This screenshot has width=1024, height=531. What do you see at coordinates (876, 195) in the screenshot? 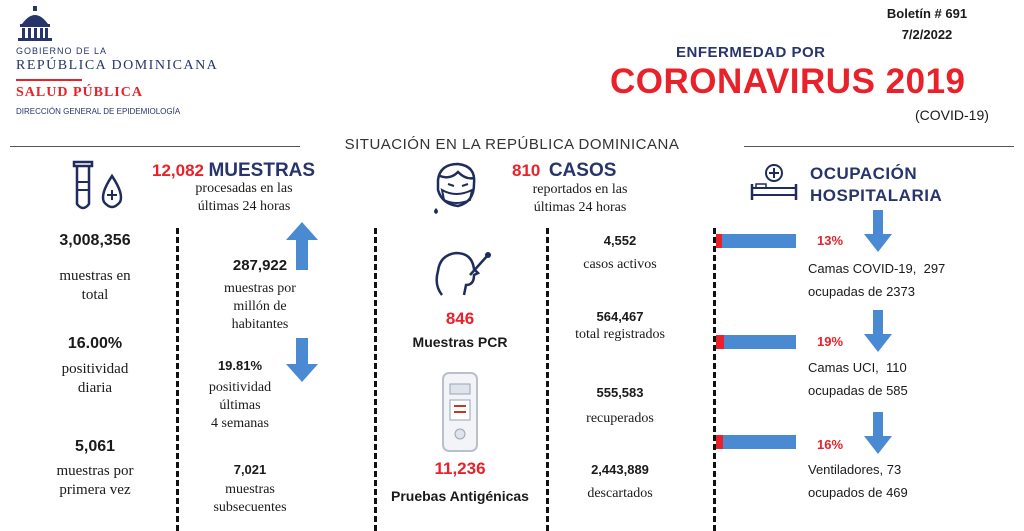
I see `occupancy-title2: HOSPITALARIA` at bounding box center [876, 195].